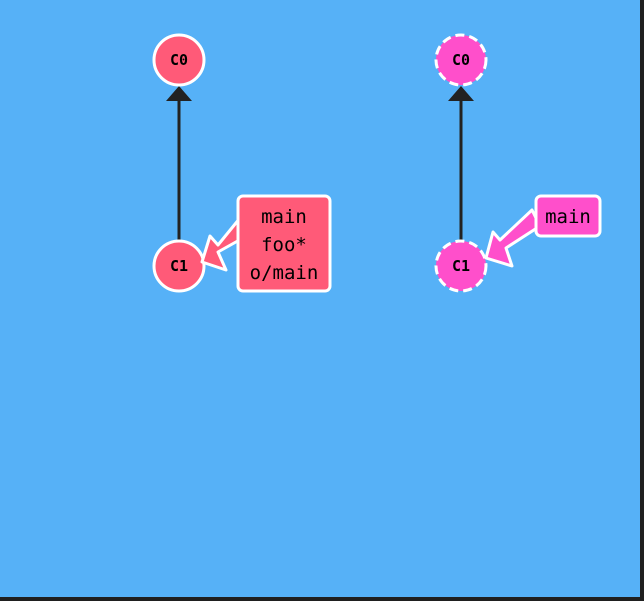  I want to click on left-edge-arrowhead, so click(179, 93).